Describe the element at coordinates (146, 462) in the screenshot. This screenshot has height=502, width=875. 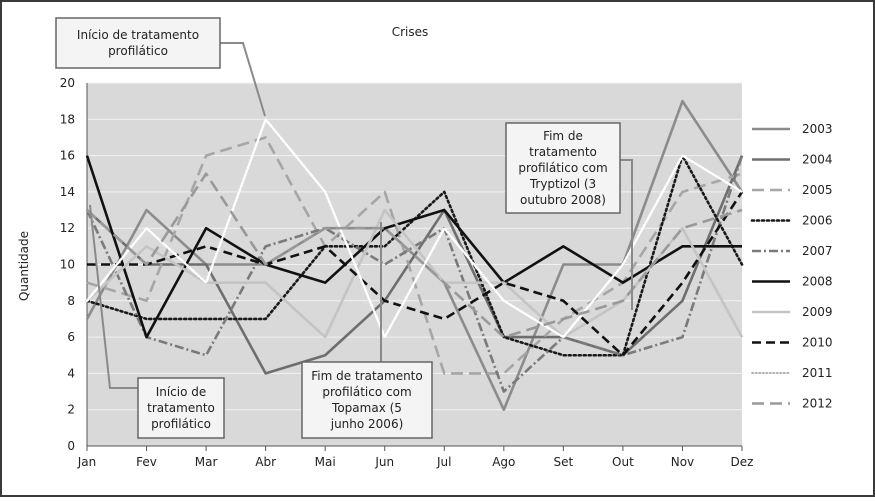
I see `x-tick-label: Fev` at that location.